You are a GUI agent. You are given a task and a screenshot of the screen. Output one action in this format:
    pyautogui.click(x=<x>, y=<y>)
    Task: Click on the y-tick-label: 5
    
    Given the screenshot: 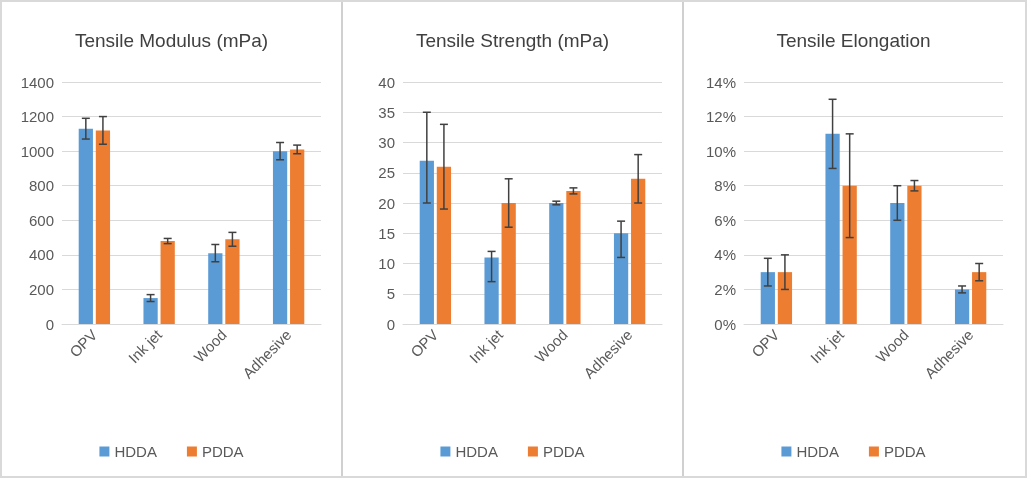 What is the action you would take?
    pyautogui.click(x=390, y=294)
    